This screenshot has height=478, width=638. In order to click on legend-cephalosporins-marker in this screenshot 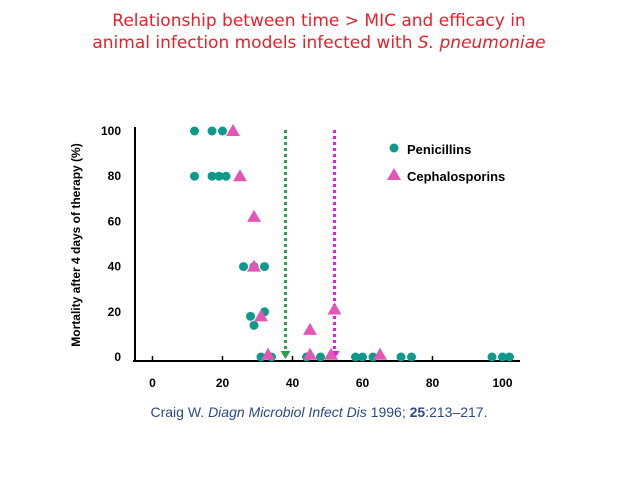, I will do `click(394, 174)`.